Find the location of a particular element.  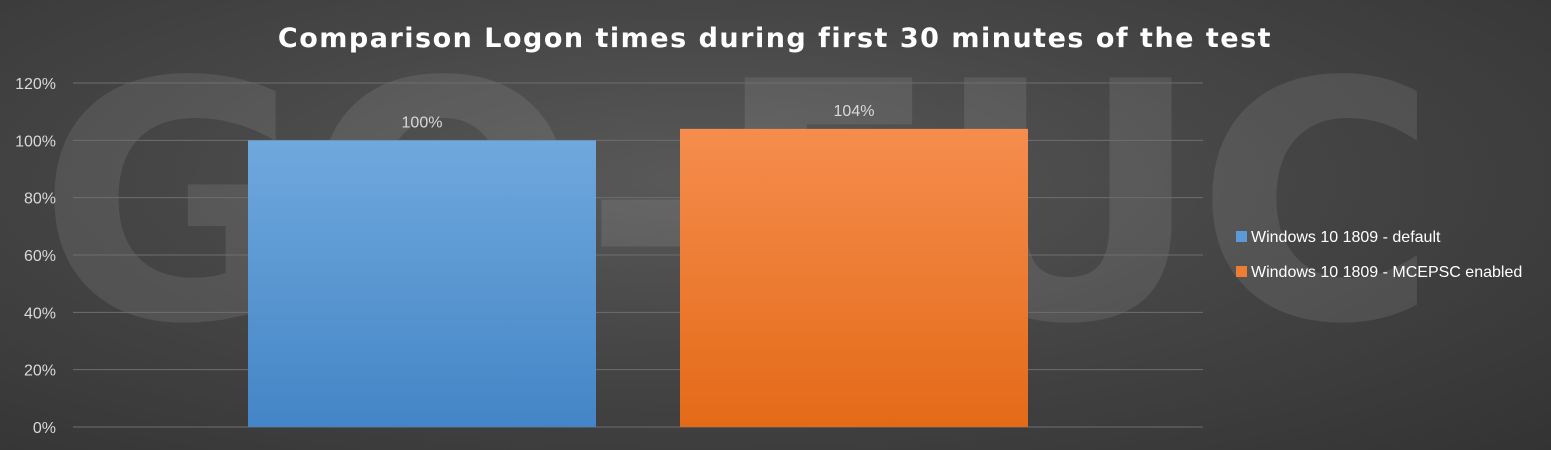

bar-data-label: 104% is located at coordinates (854, 111).